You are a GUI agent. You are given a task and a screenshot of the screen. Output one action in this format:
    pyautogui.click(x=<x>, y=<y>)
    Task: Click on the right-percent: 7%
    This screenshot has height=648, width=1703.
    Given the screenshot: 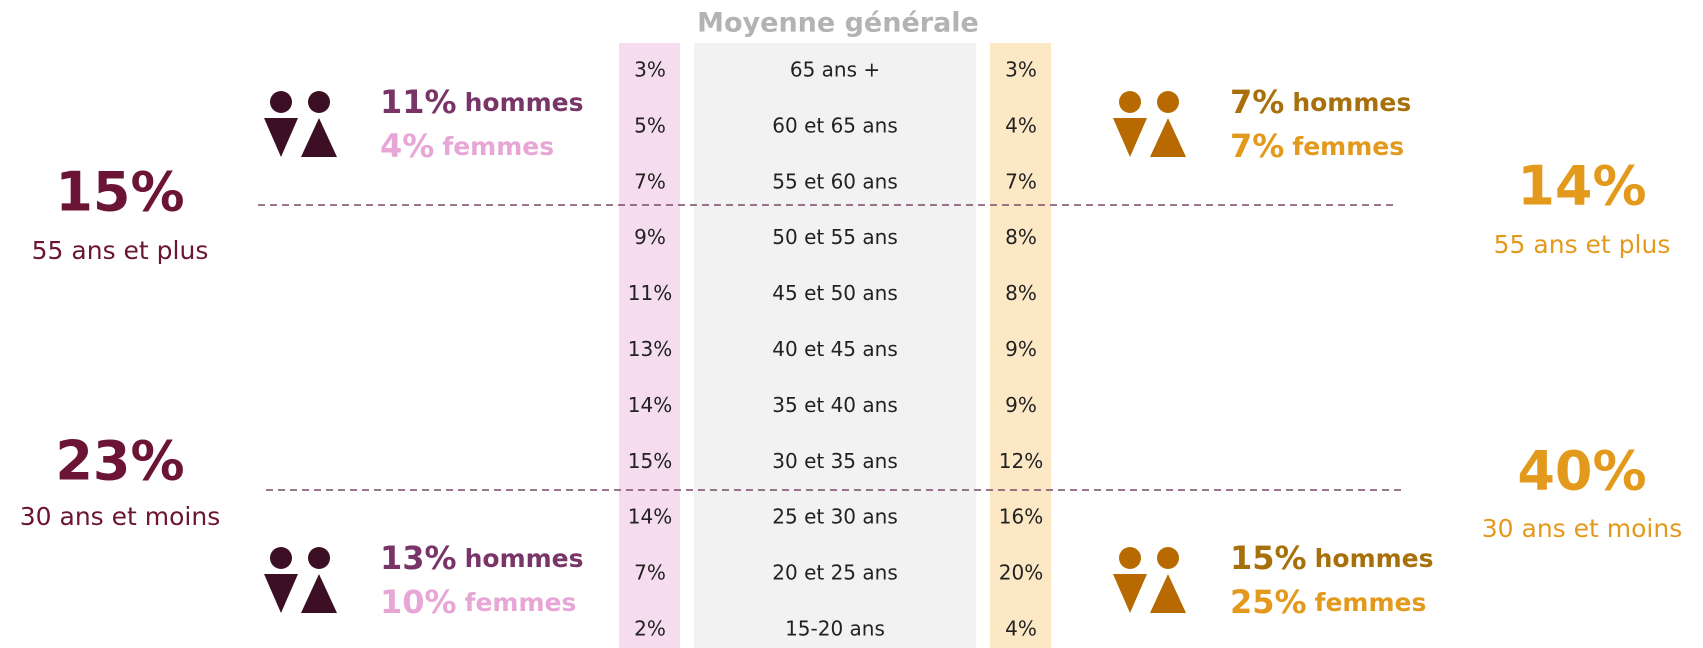 What is the action you would take?
    pyautogui.click(x=1021, y=181)
    